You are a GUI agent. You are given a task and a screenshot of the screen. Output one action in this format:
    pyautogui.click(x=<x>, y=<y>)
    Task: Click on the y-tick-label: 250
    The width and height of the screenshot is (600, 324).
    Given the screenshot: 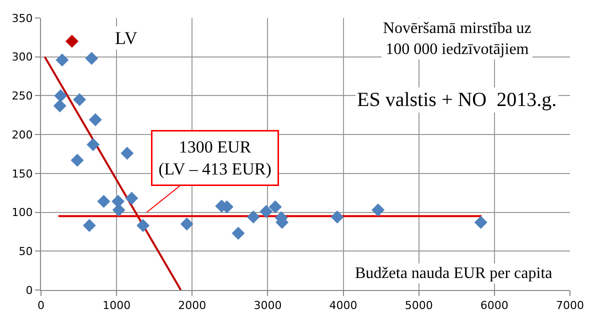 What is the action you would take?
    pyautogui.click(x=22, y=96)
    